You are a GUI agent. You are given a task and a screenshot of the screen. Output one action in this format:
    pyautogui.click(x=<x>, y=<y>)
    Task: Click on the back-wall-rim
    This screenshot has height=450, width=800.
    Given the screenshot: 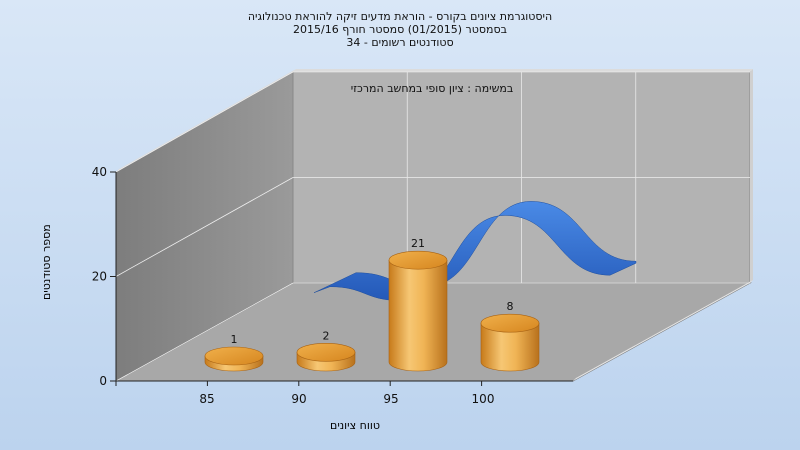 What is the action you would take?
    pyautogui.click(x=523, y=70)
    